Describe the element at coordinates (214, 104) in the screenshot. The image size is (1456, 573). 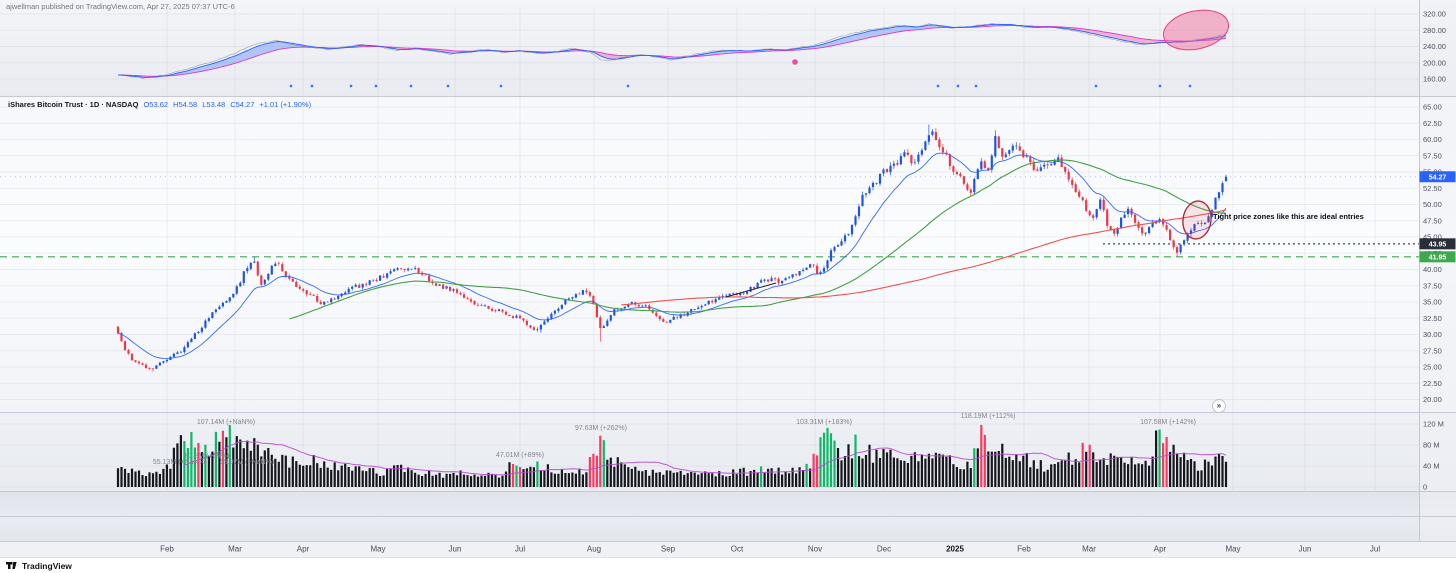
I see `ohlc-low: L53.48` at that location.